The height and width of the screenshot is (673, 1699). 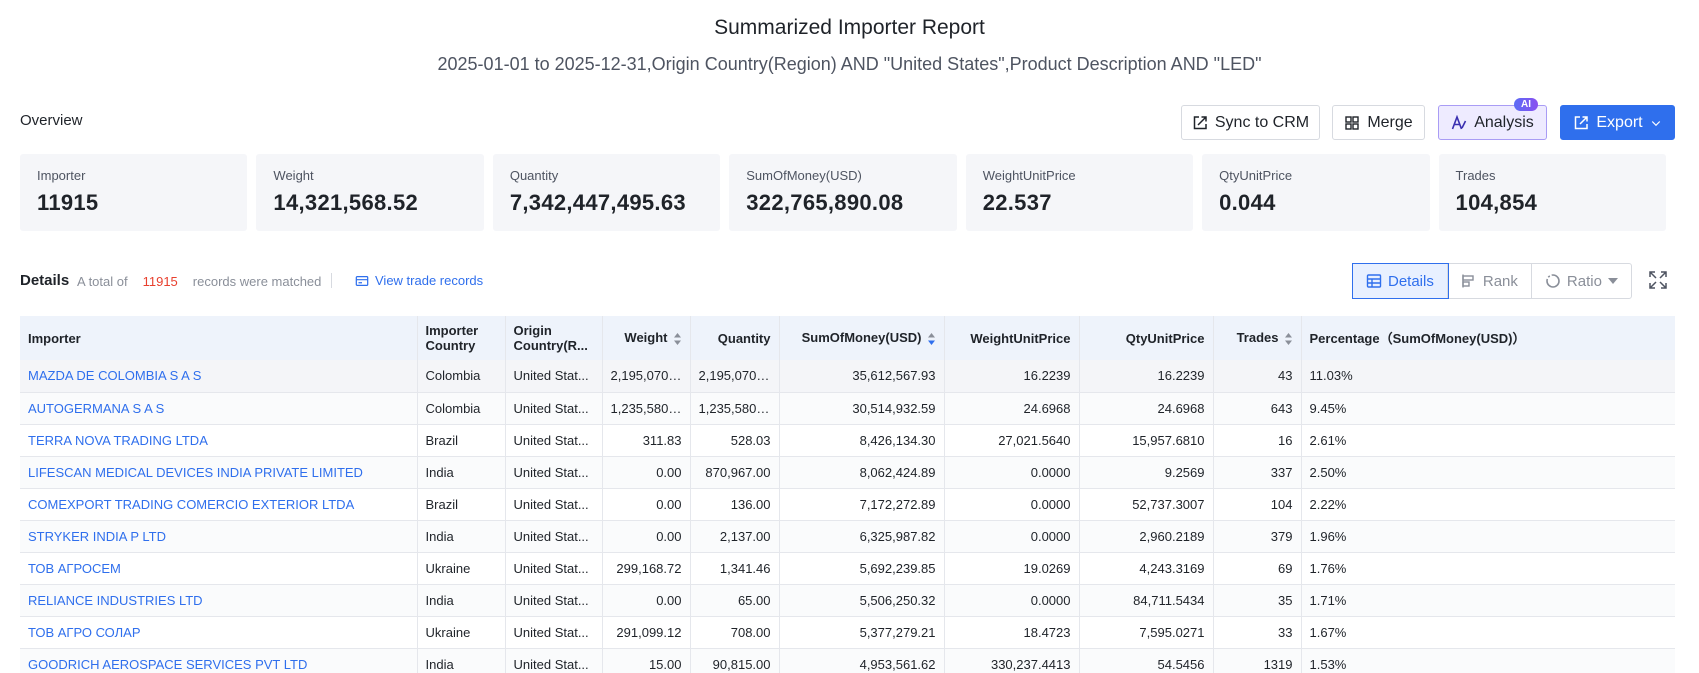 What do you see at coordinates (1655, 123) in the screenshot?
I see `chevron-down-icon` at bounding box center [1655, 123].